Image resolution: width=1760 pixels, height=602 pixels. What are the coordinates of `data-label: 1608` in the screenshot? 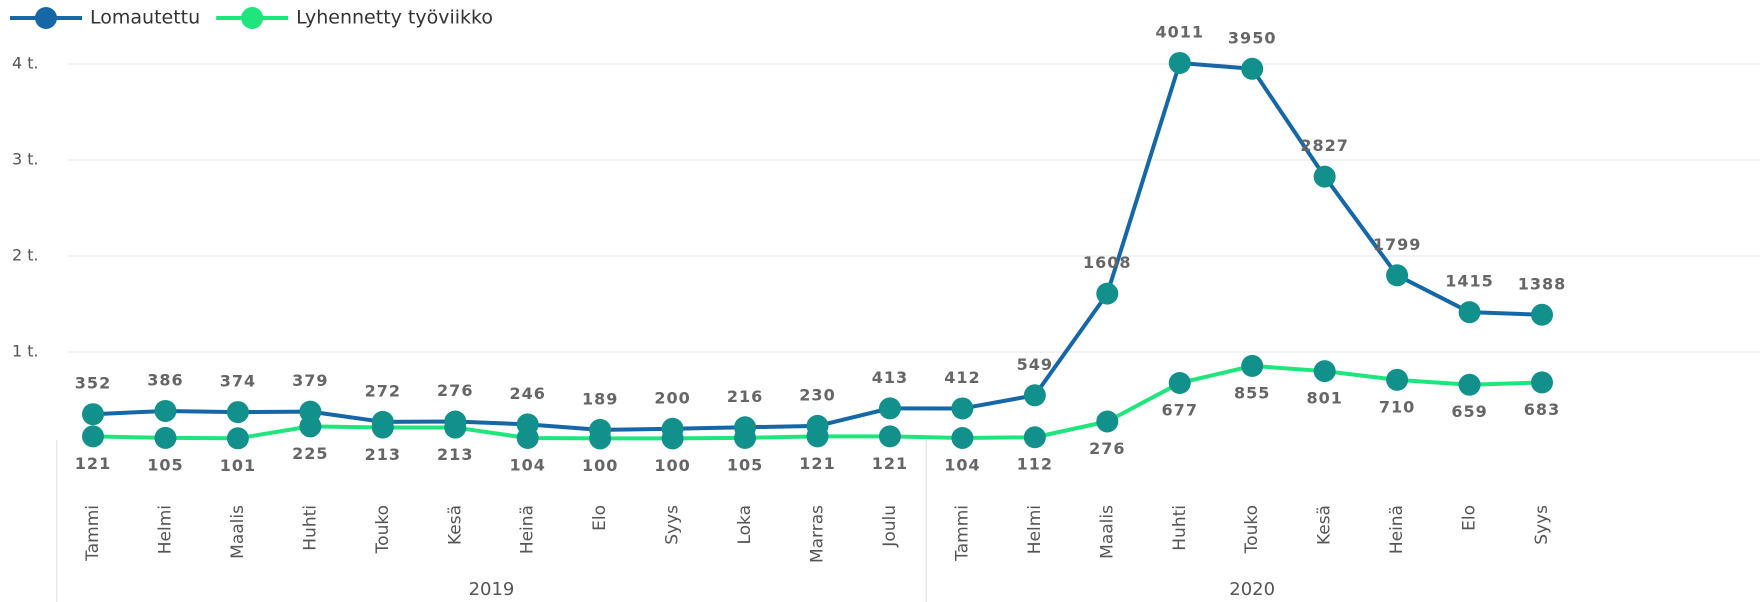 It's located at (1107, 262).